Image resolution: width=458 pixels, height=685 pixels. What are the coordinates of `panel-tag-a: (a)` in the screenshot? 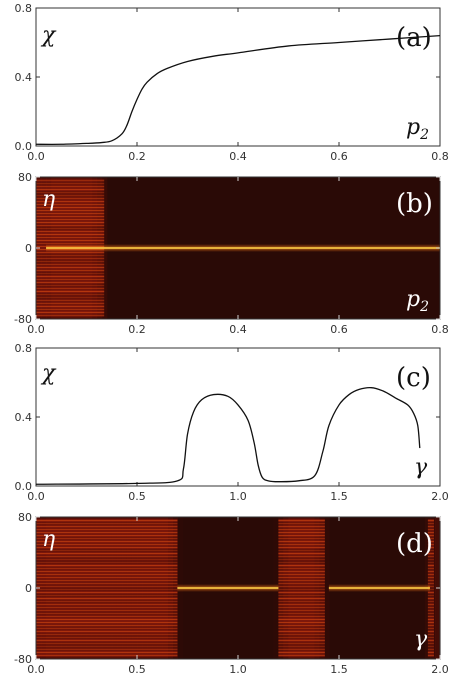 It's located at (414, 38).